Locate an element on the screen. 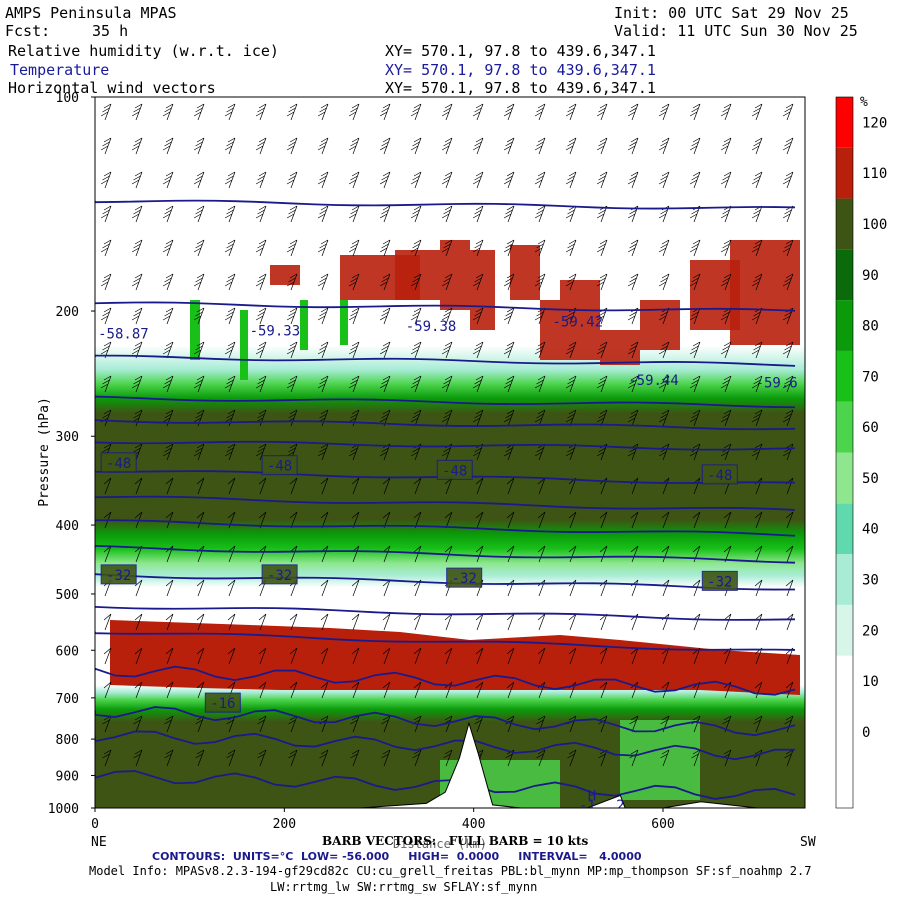  y-tick-label: 500 is located at coordinates (67, 595).